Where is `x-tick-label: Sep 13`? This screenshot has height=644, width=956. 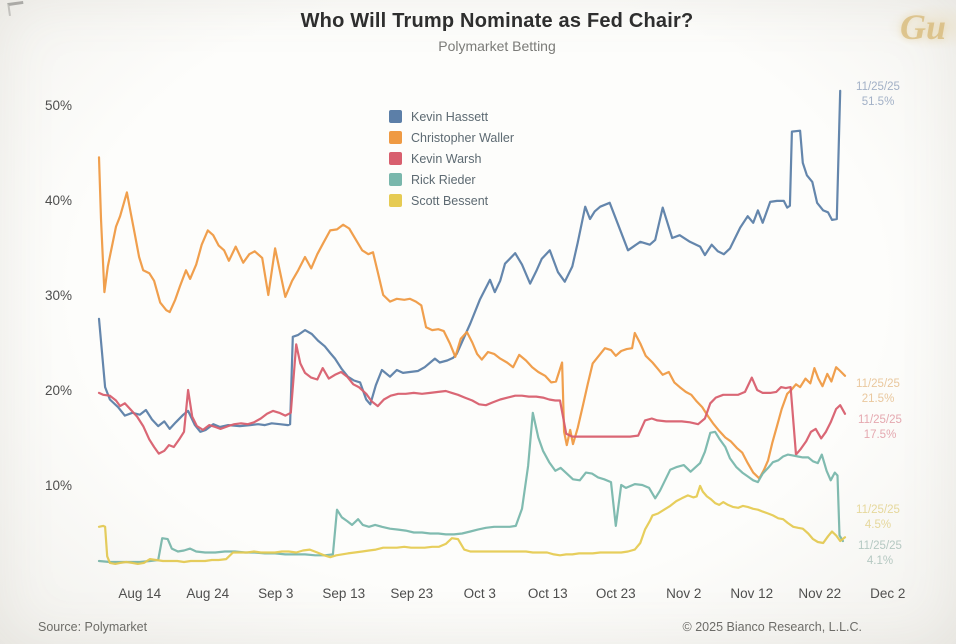
x-tick-label: Sep 13 is located at coordinates (343, 593).